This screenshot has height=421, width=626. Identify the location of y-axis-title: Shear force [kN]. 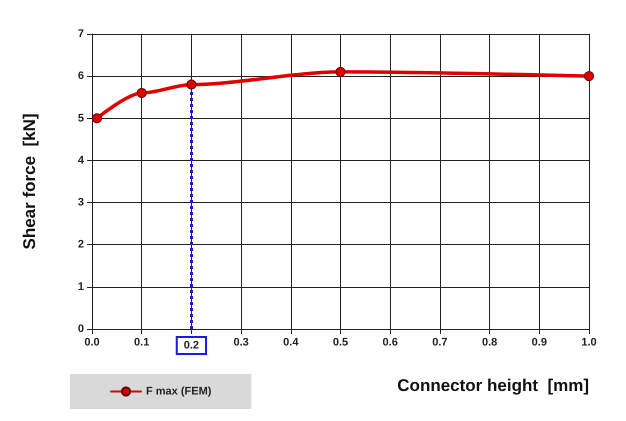
(29, 181).